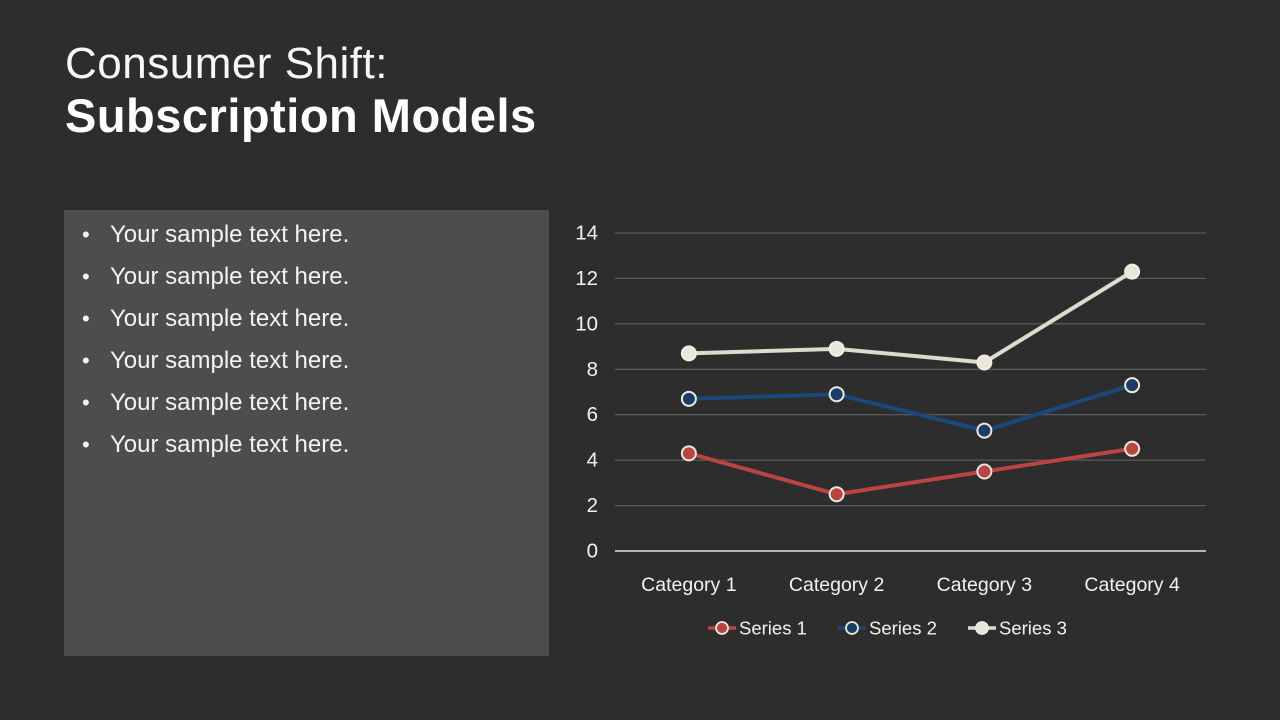 Image resolution: width=1280 pixels, height=720 pixels. Describe the element at coordinates (226, 63) in the screenshot. I see `title-line-1: Consumer Shift:` at that location.